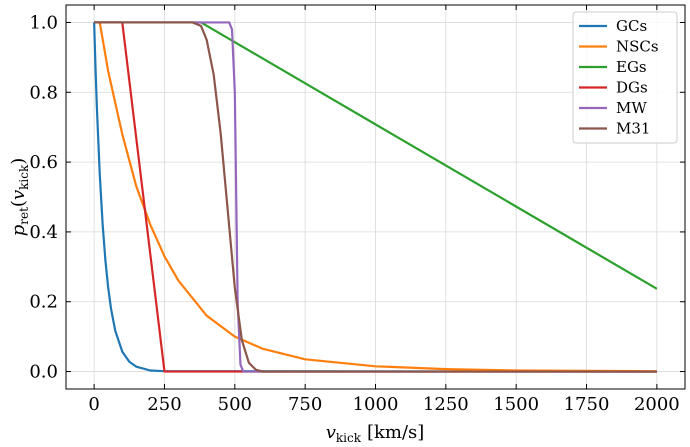 Image resolution: width=690 pixels, height=447 pixels. What do you see at coordinates (18, 161) in the screenshot?
I see `y-label-close: )` at bounding box center [18, 161].